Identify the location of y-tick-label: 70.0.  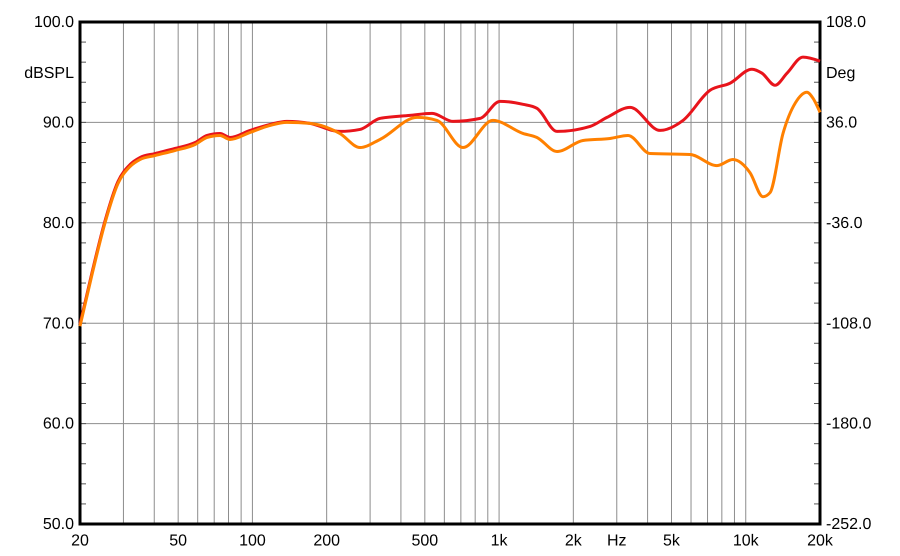
(58, 323).